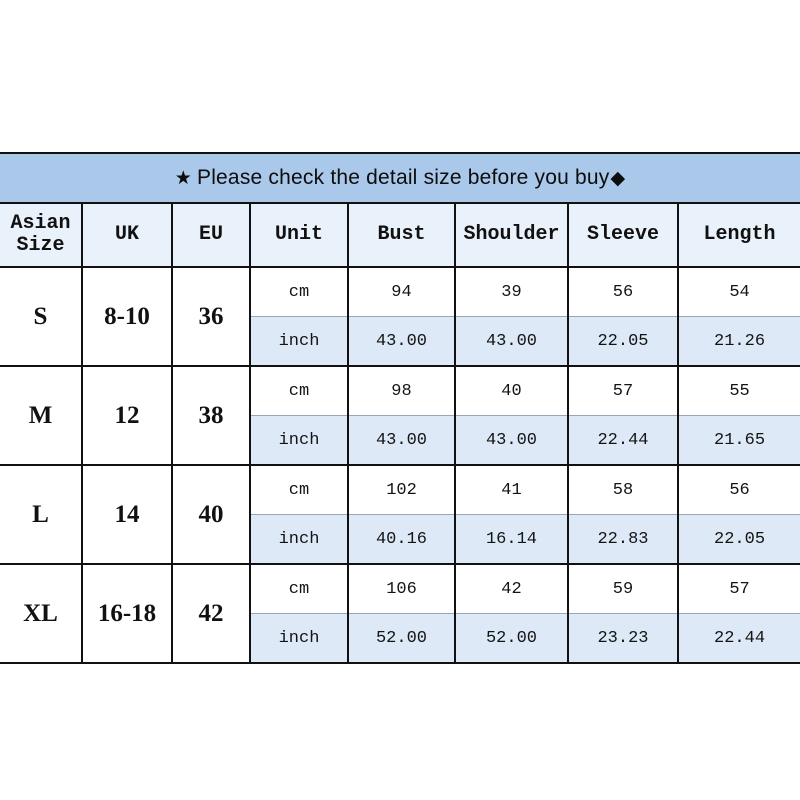 This screenshot has width=800, height=800. I want to click on table-row: L 14 40 cm 102 41 58 56, so click(400, 515).